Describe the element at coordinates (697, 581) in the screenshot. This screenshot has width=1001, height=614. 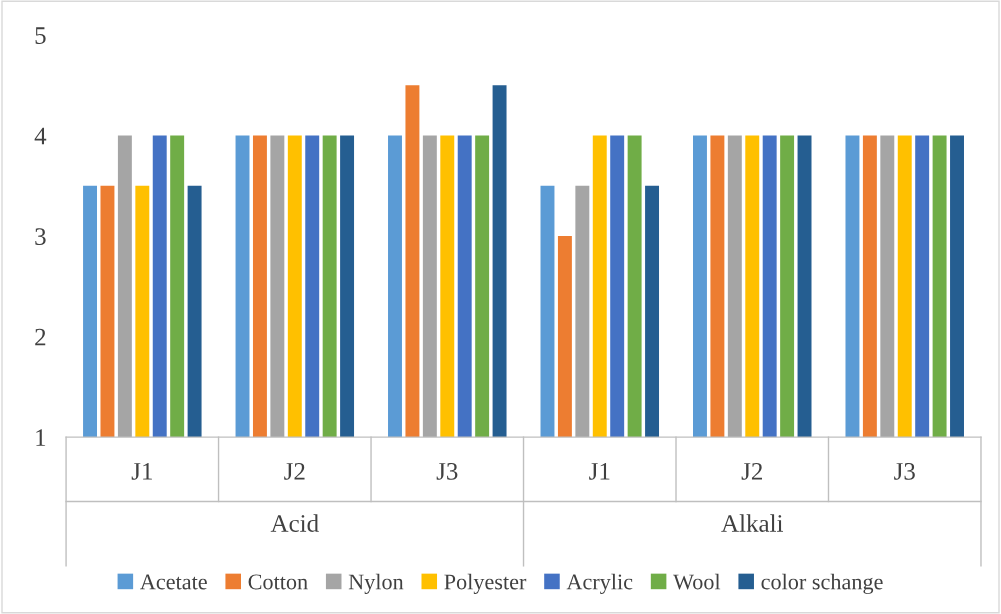
I see `legend-label: Wool` at that location.